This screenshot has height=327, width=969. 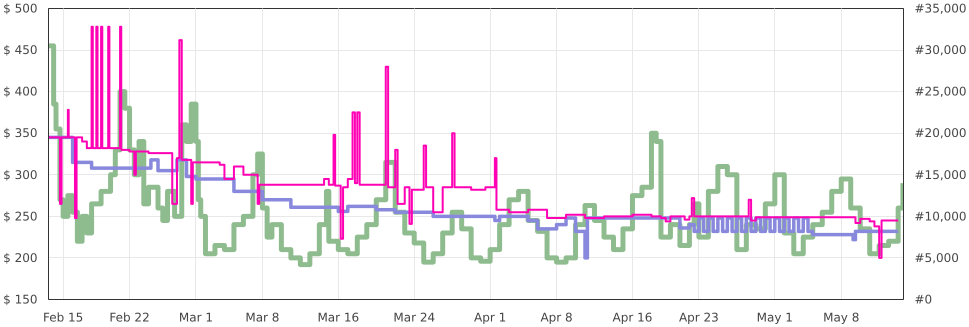 What do you see at coordinates (698, 317) in the screenshot?
I see `x-tick-label: Apr 23` at bounding box center [698, 317].